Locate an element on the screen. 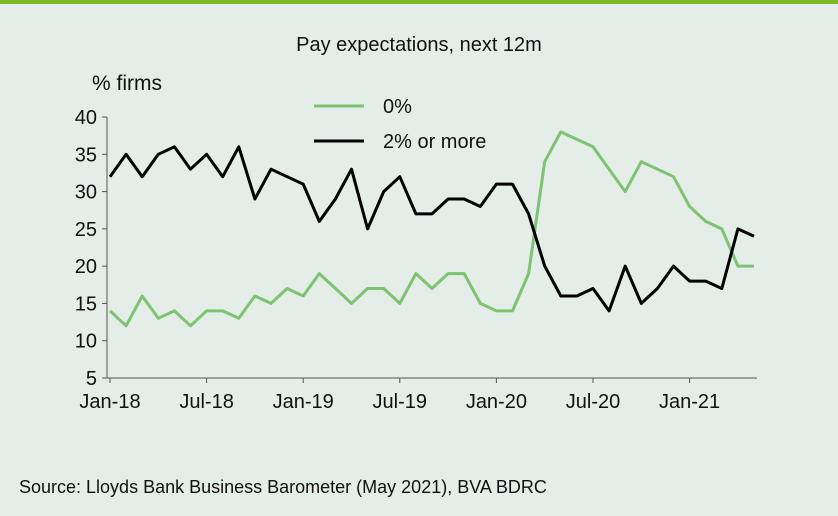 The width and height of the screenshot is (838, 516). legend-label-zero-percent: 0% is located at coordinates (397, 107).